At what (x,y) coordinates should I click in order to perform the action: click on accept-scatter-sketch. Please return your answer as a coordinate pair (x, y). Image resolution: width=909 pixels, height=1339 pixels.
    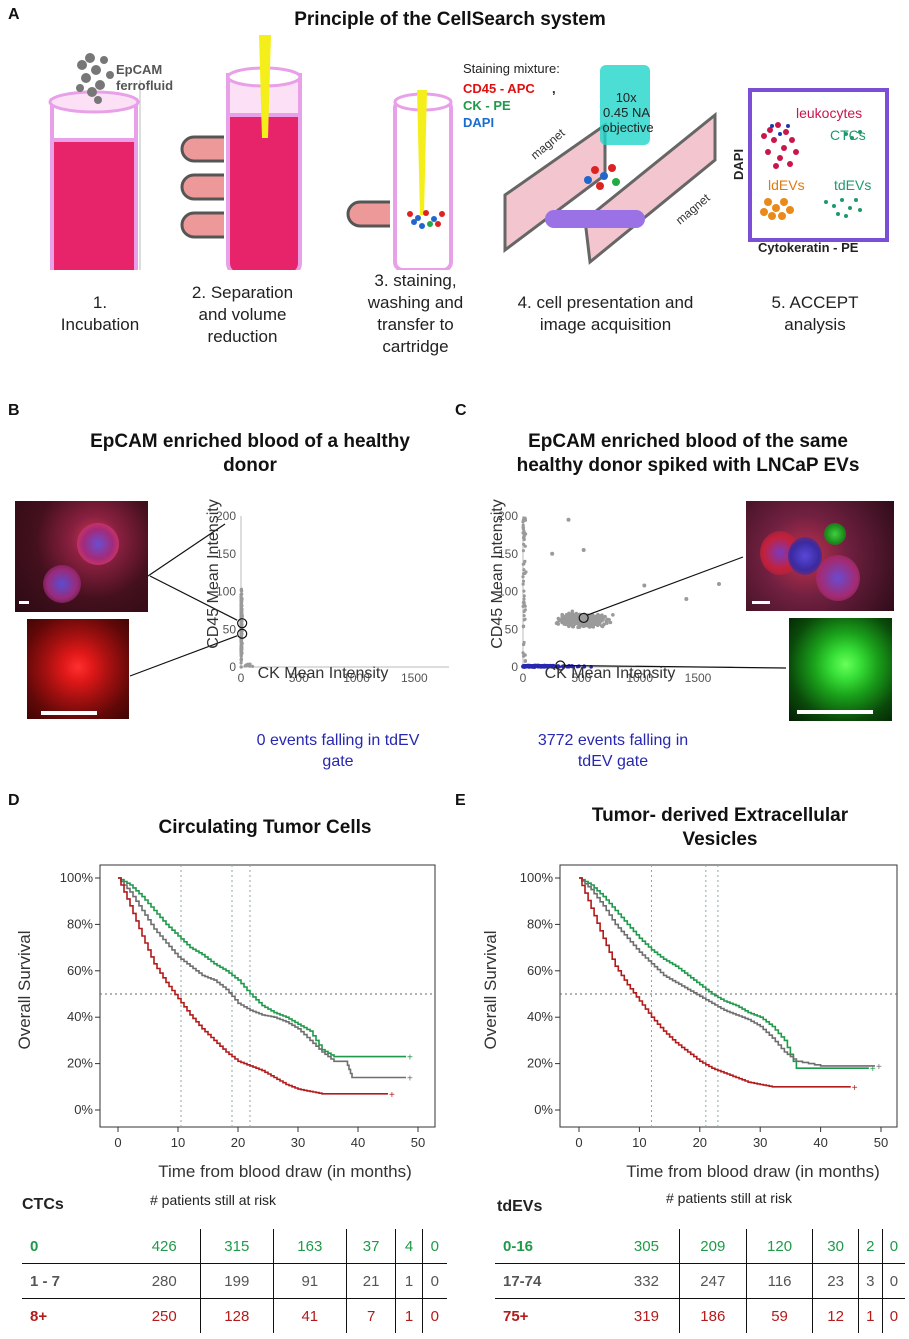
    Looking at the image, I should click on (818, 165).